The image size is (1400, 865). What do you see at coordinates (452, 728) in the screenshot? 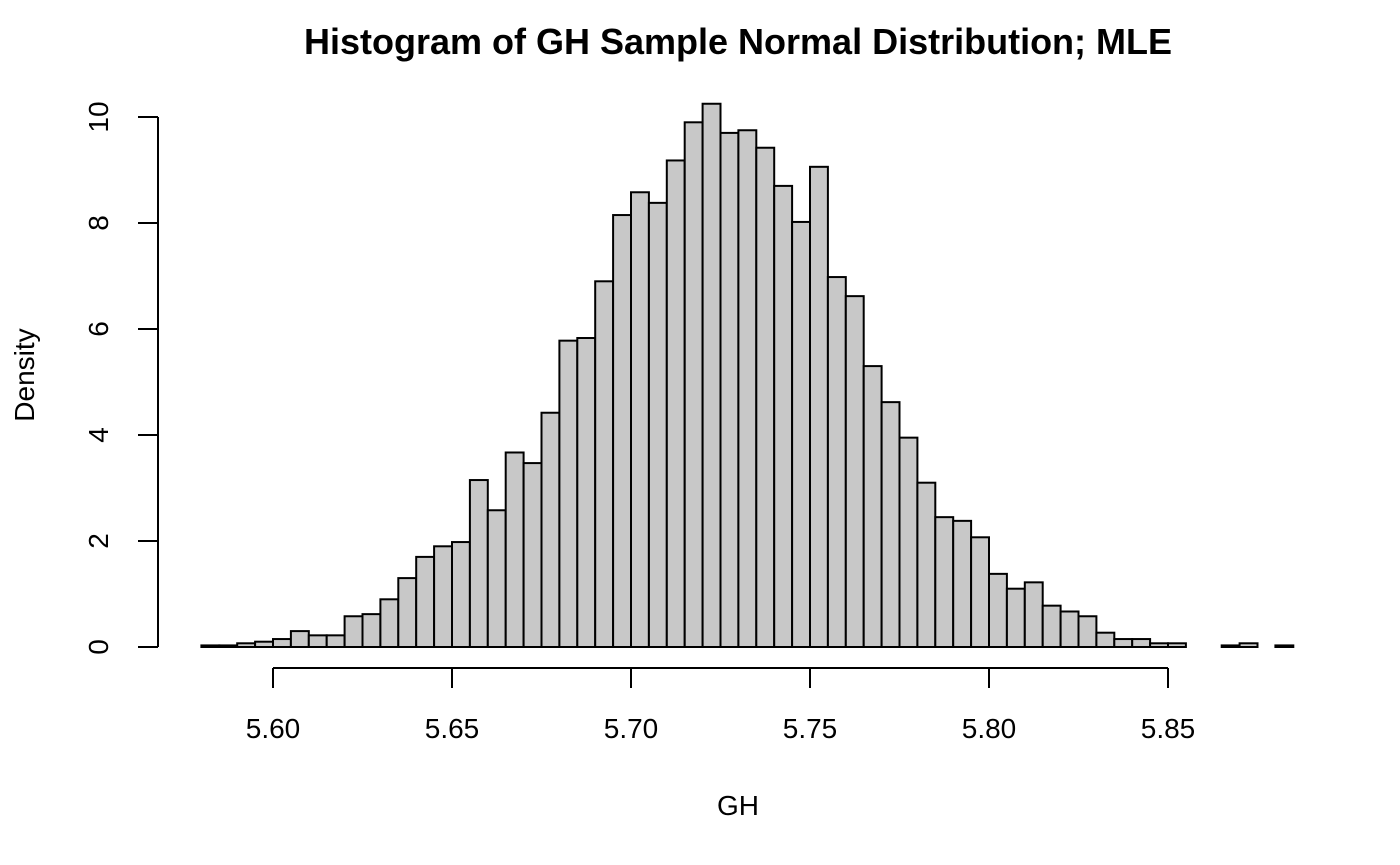
I see `x-tick-label: 5.65` at bounding box center [452, 728].